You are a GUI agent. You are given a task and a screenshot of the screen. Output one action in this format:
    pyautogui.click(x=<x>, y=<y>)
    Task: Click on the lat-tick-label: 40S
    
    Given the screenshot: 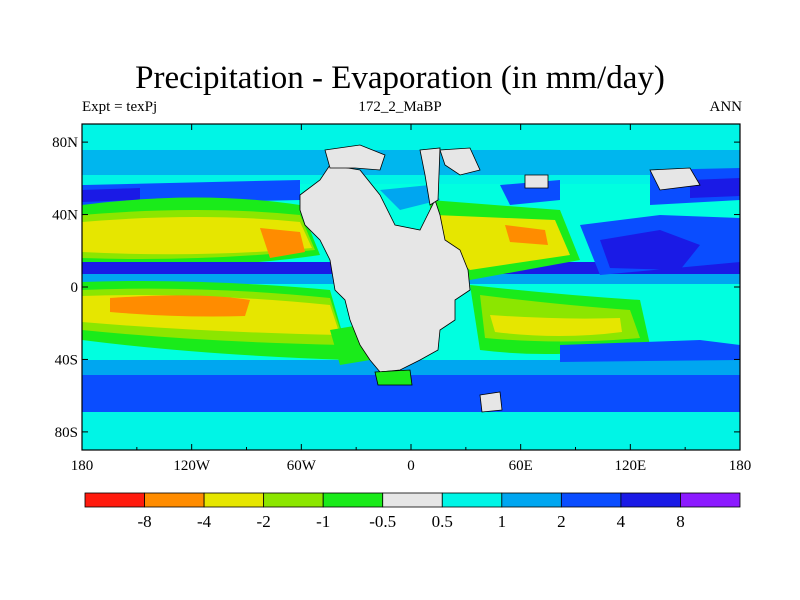 What is the action you would take?
    pyautogui.click(x=66, y=360)
    